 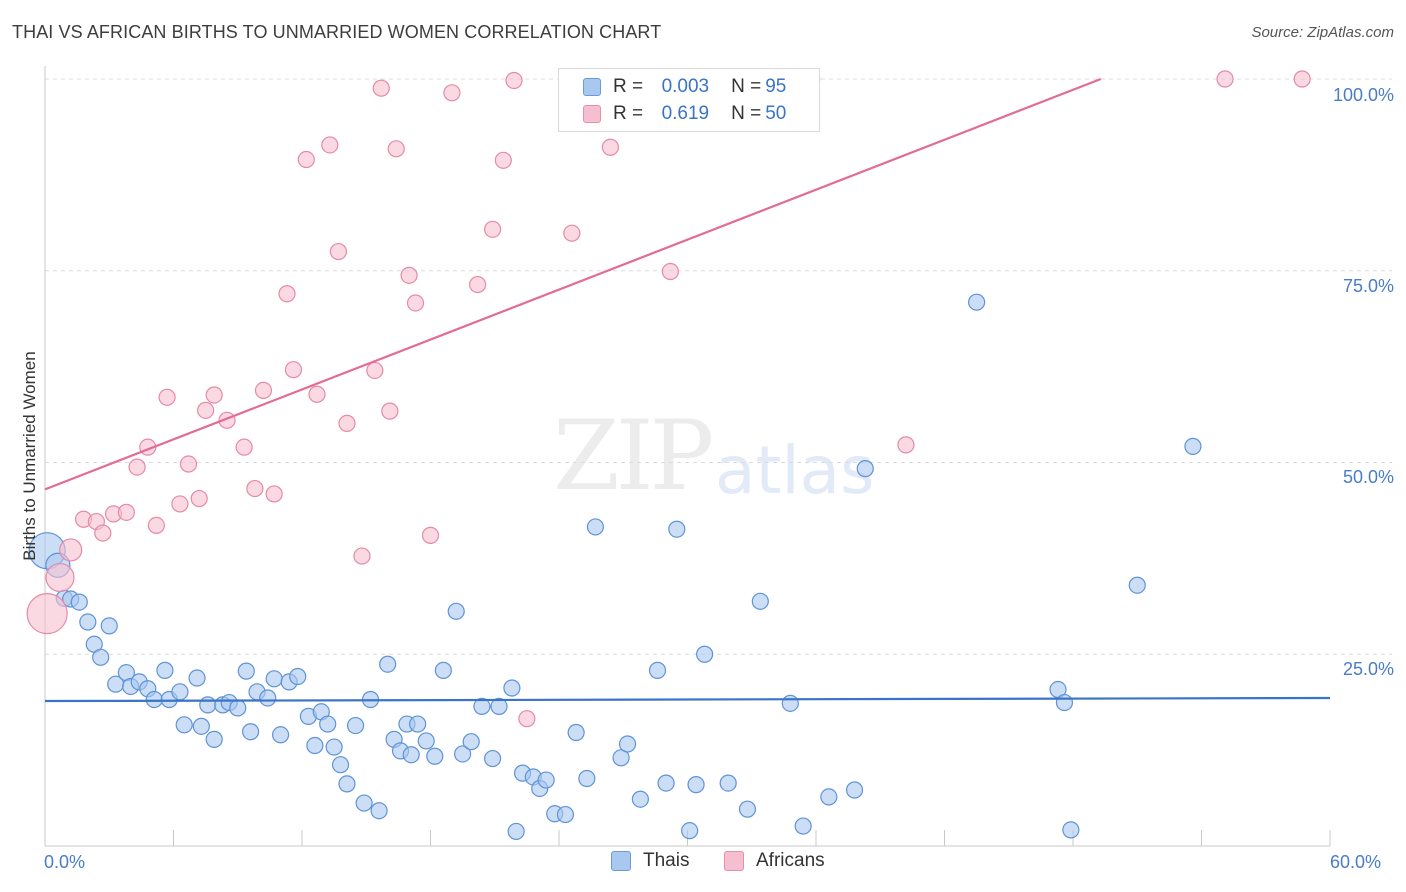 What do you see at coordinates (1368, 286) in the screenshot?
I see `y-tick-label: 75.0%` at bounding box center [1368, 286].